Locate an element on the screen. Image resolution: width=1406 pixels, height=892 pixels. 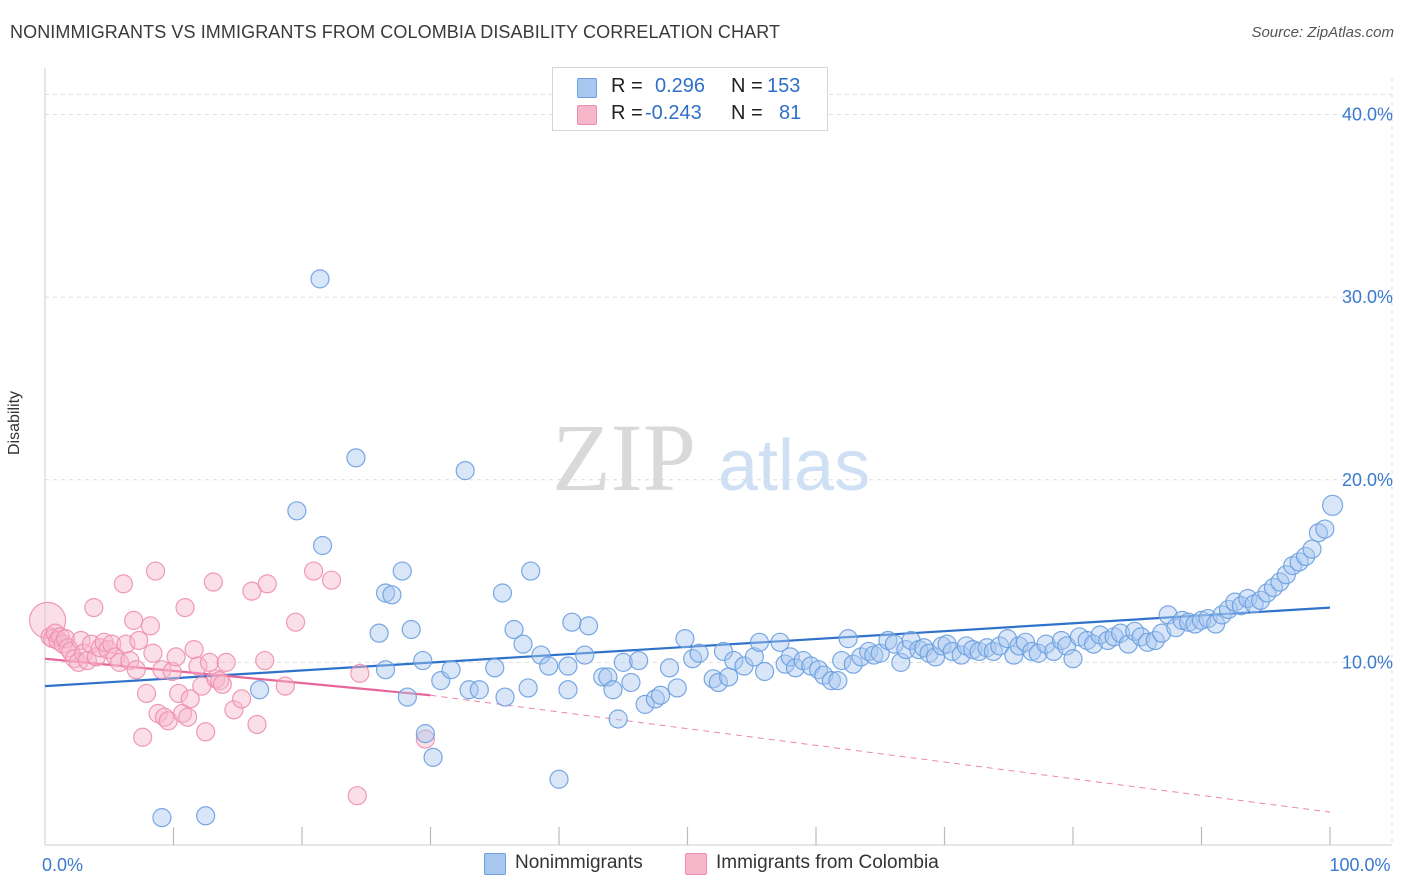
legend-r-value: -0.243 is located at coordinates (673, 113).